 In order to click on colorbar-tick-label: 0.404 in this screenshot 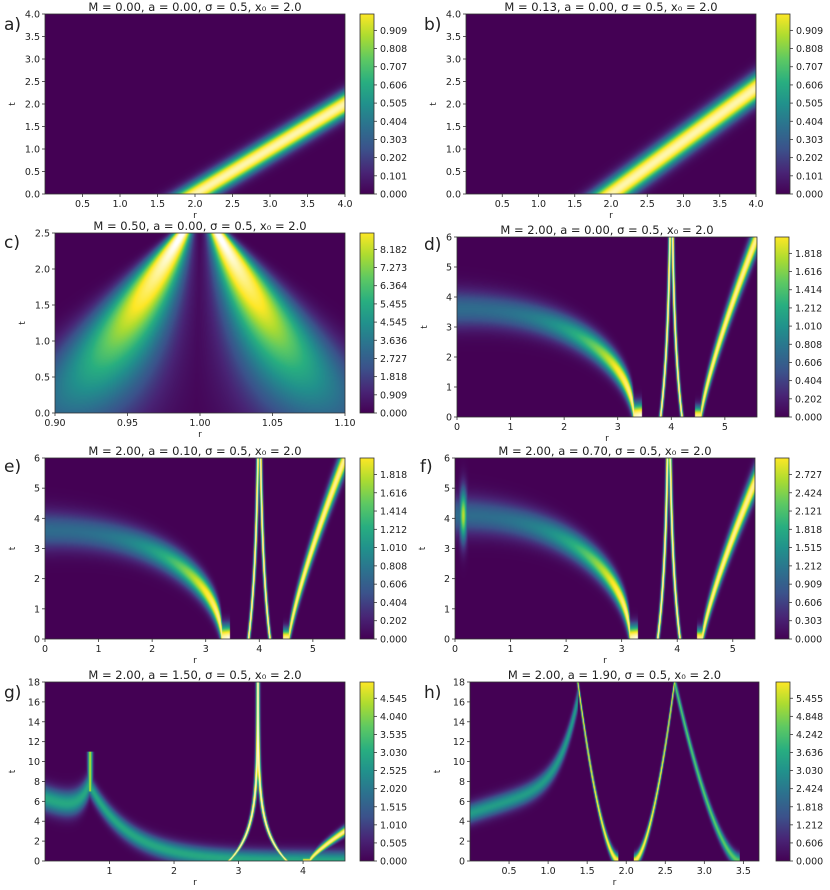, I will do `click(808, 381)`.